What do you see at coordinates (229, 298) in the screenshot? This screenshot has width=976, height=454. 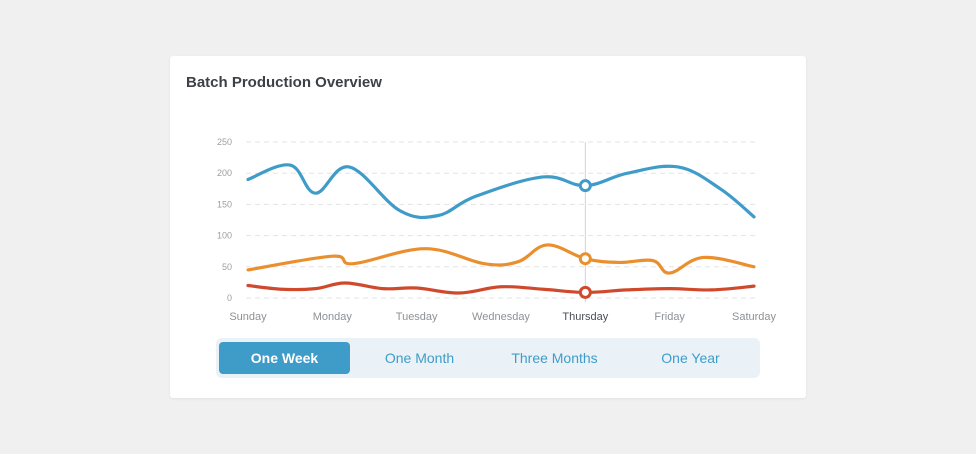 I see `y-tick-label: 0` at bounding box center [229, 298].